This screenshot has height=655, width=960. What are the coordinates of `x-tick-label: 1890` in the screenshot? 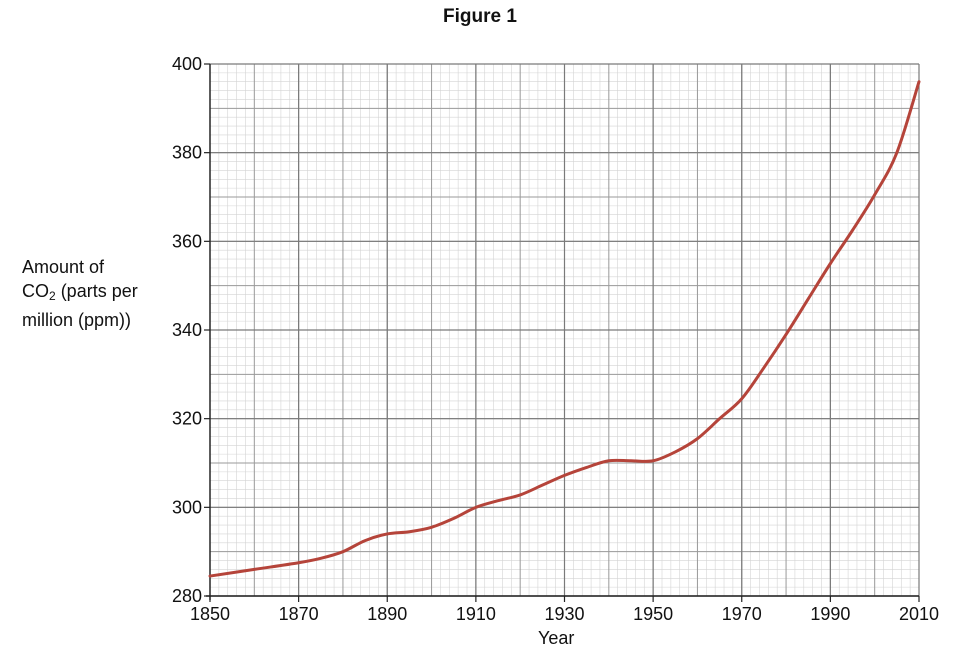 It's located at (387, 614).